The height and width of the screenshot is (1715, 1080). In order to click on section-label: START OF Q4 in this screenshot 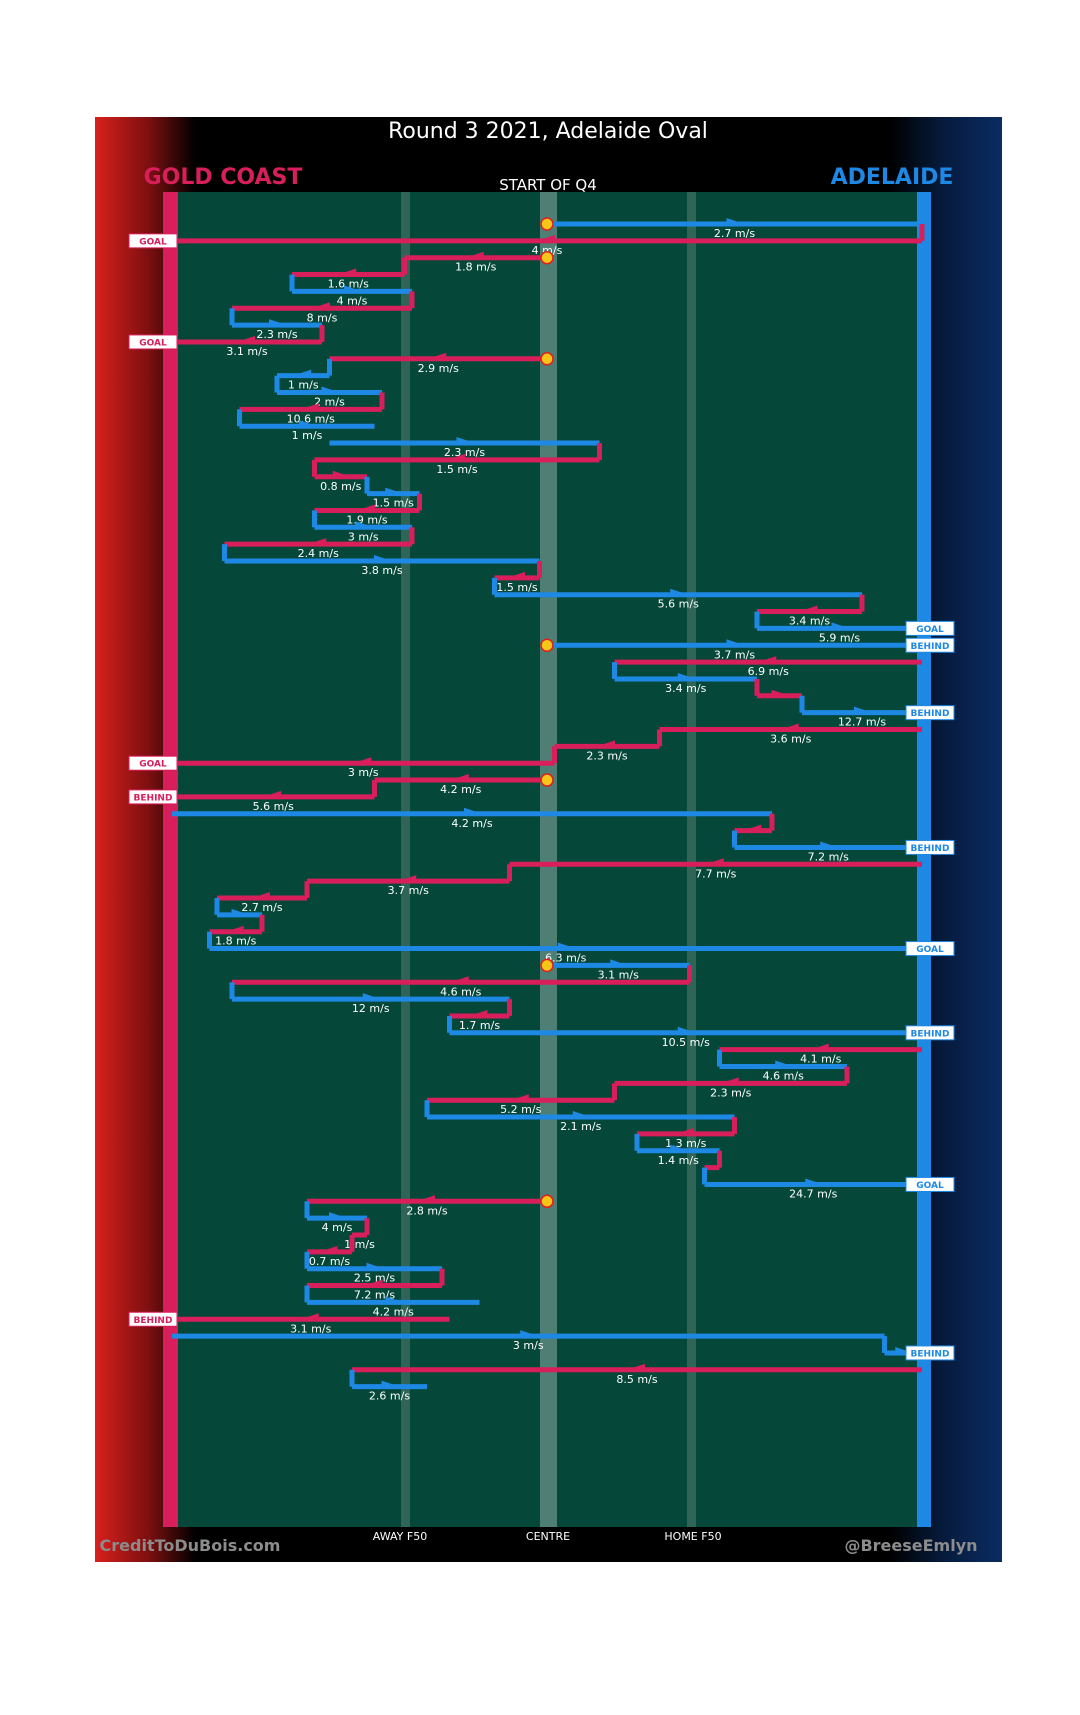, I will do `click(548, 185)`.